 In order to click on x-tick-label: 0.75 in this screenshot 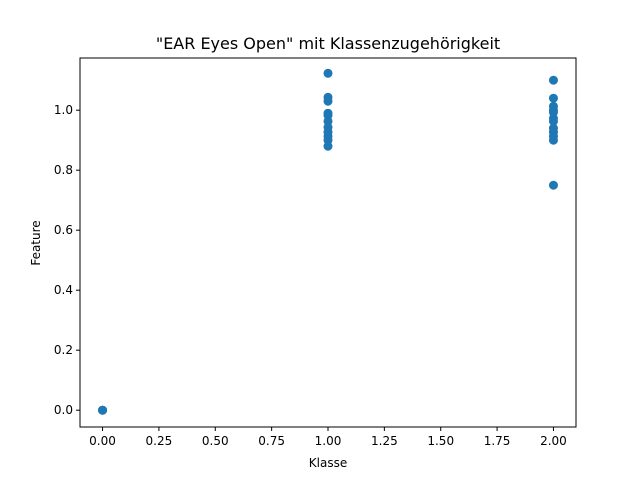, I will do `click(271, 441)`.